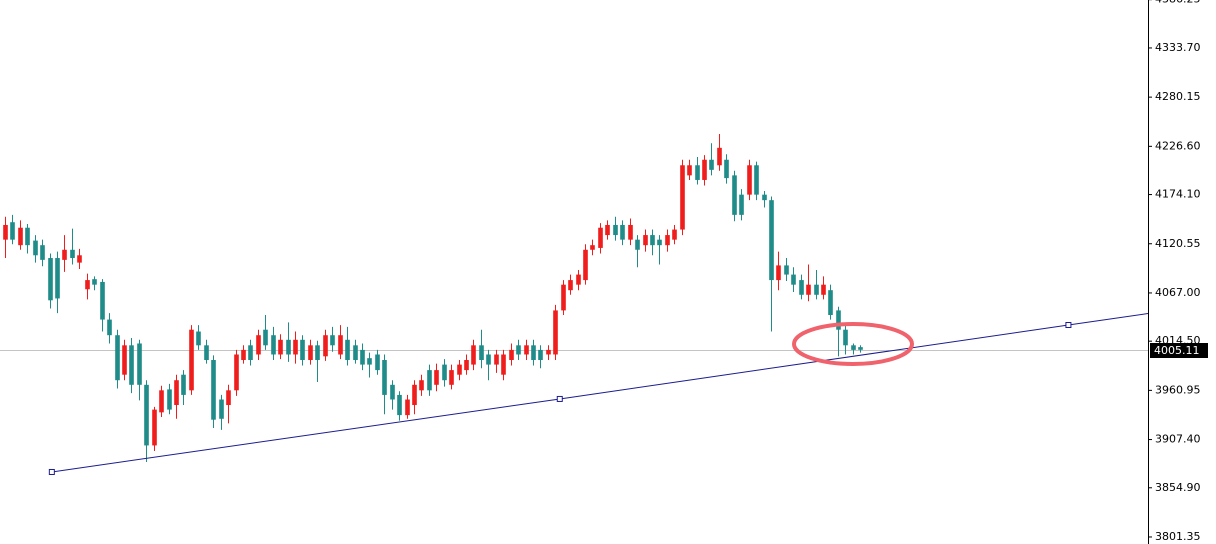 The height and width of the screenshot is (544, 1216). I want to click on y-tick-label: 3907.40, so click(1178, 439).